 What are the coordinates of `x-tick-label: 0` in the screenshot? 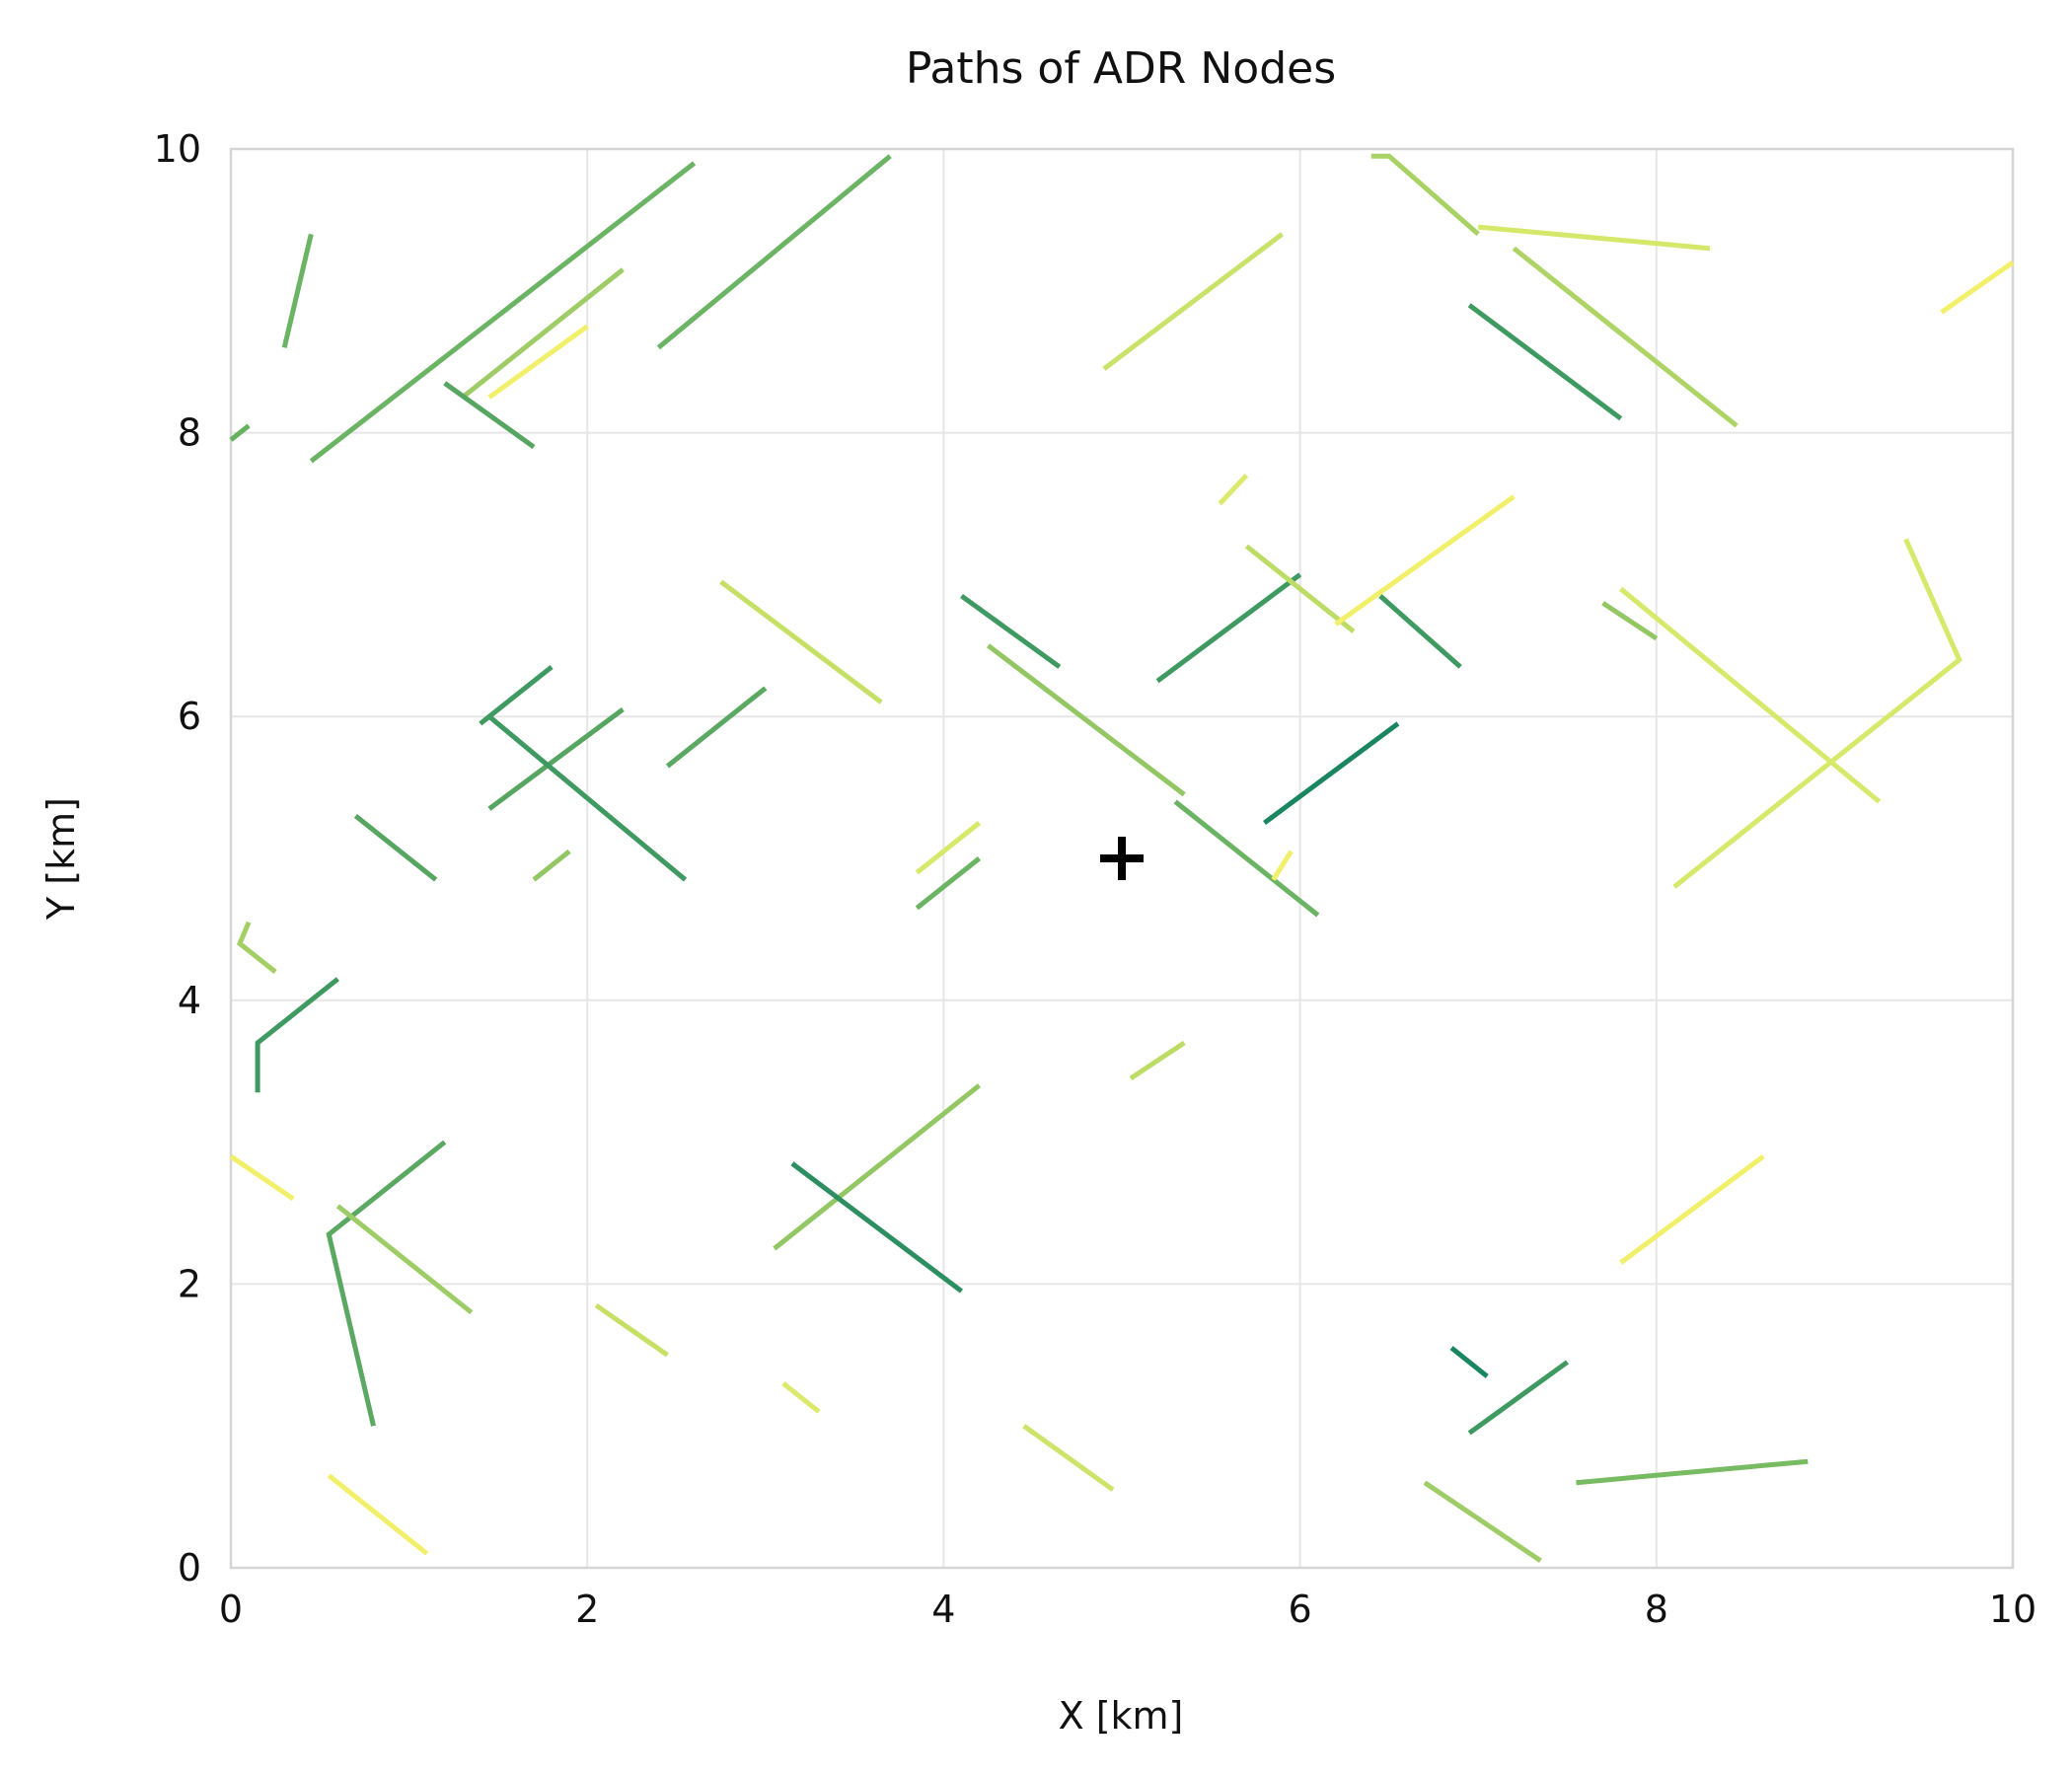 It's located at (231, 1610).